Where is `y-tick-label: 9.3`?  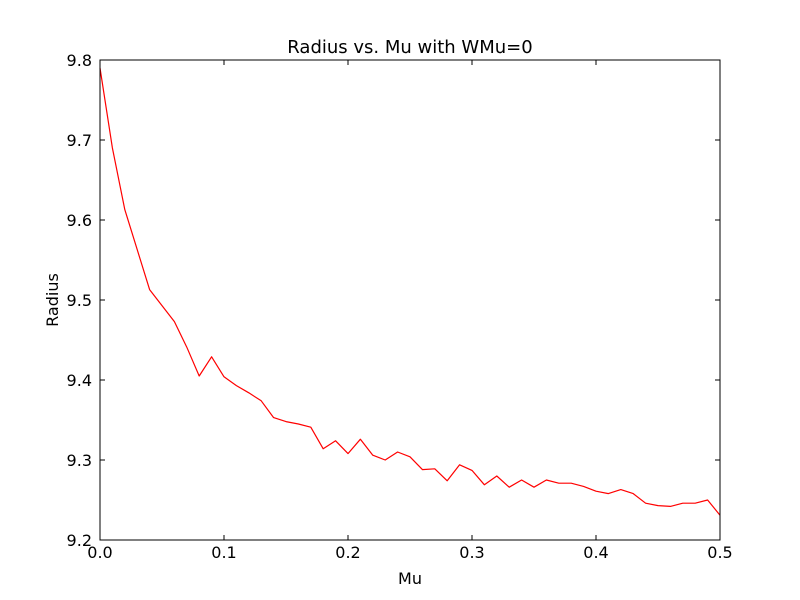 y-tick-label: 9.3 is located at coordinates (79, 460).